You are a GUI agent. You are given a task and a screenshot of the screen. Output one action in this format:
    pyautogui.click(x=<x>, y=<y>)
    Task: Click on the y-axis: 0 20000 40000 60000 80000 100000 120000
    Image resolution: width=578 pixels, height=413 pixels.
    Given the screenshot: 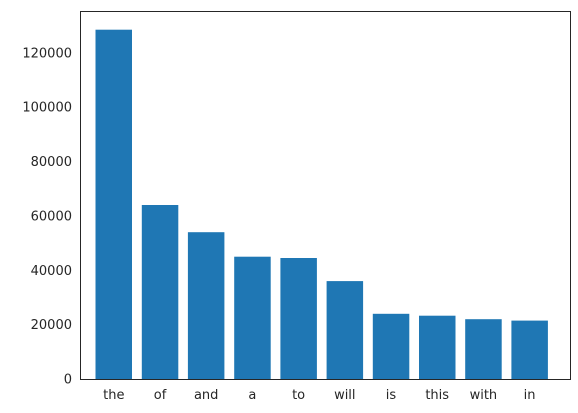 What is the action you would take?
    pyautogui.click(x=47, y=216)
    